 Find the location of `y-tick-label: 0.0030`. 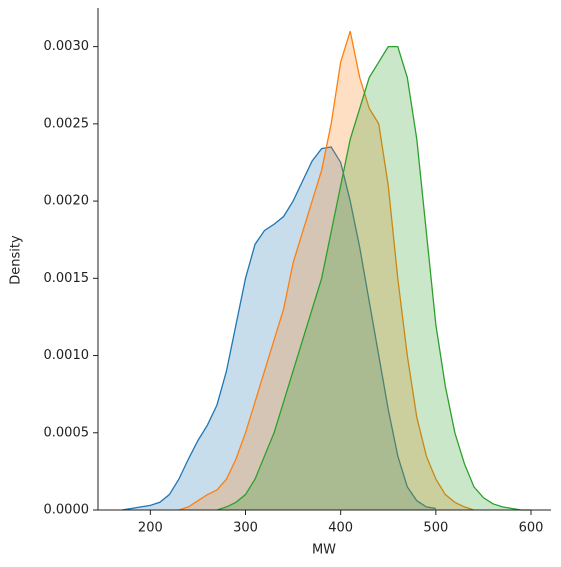

y-tick-label: 0.0030 is located at coordinates (67, 46).